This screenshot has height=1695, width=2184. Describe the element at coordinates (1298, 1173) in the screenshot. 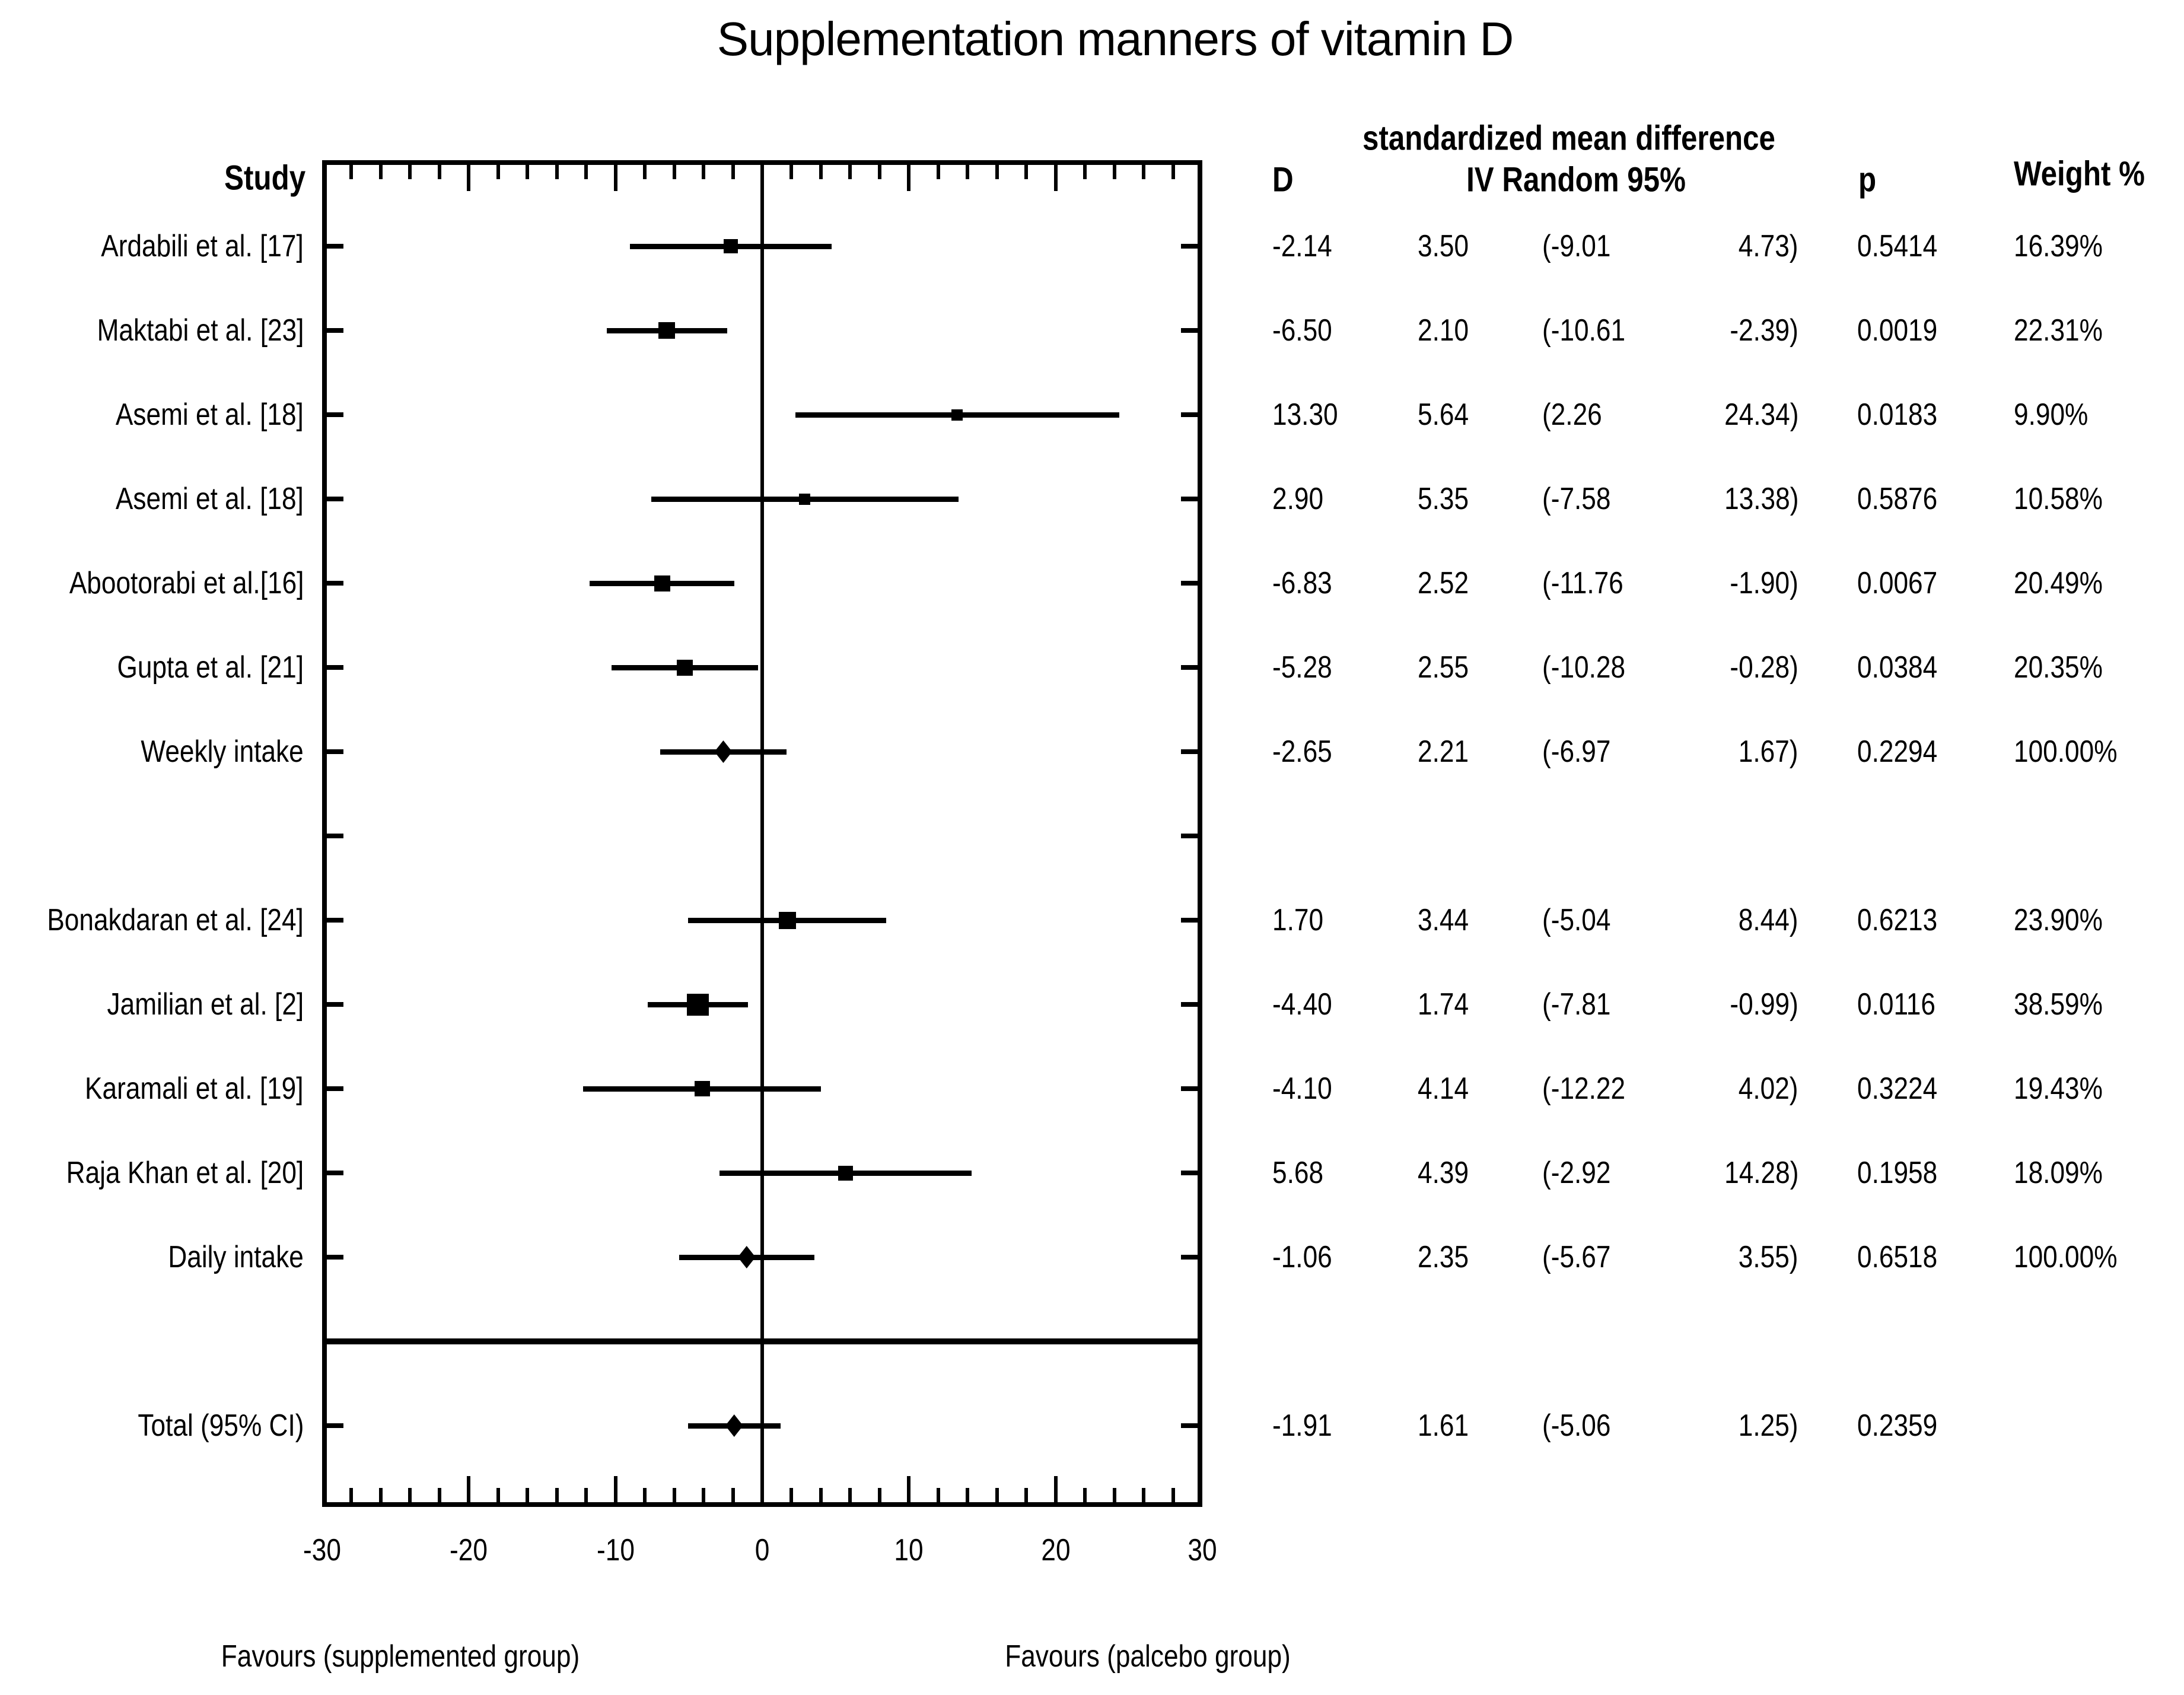

I see `cell-d: 5.68` at that location.